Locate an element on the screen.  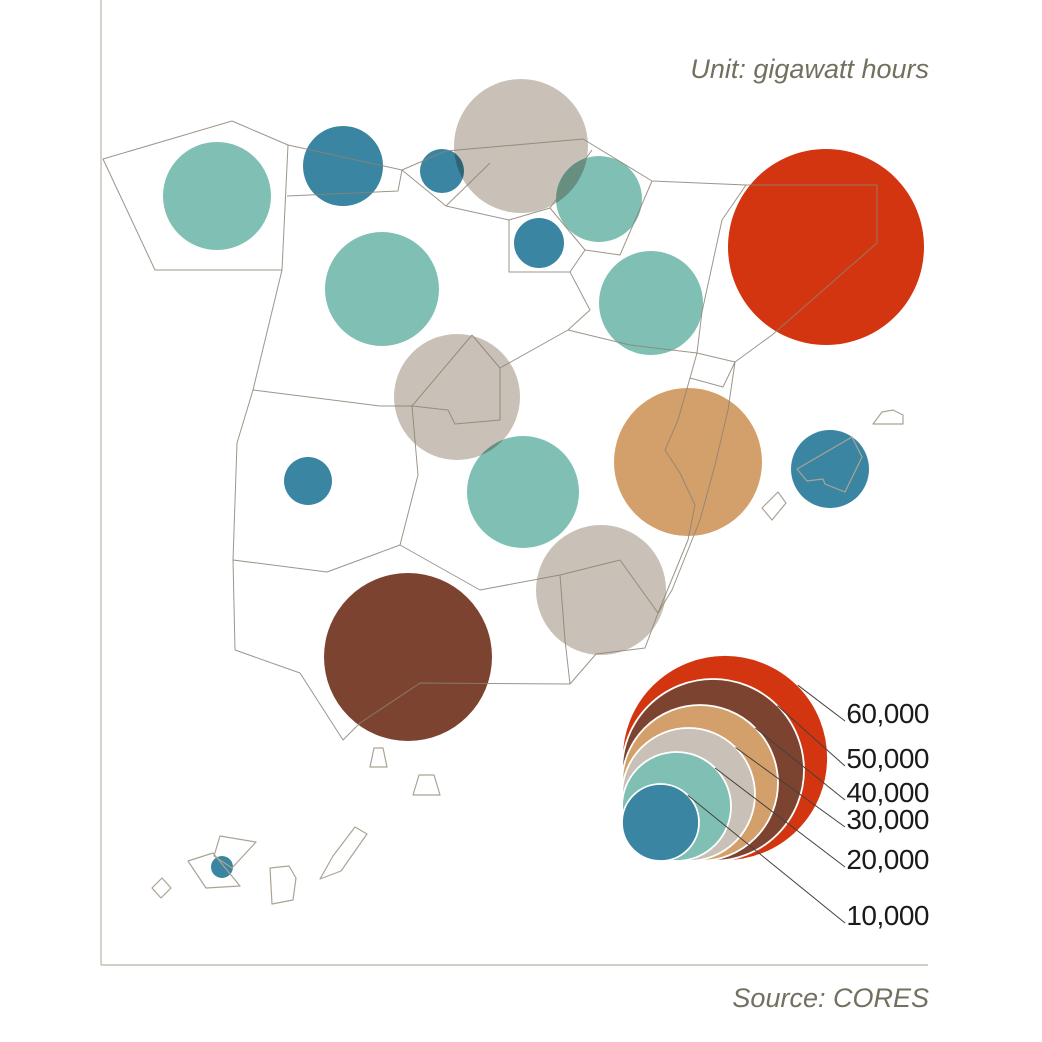
bubble-galicia is located at coordinates (217, 196).